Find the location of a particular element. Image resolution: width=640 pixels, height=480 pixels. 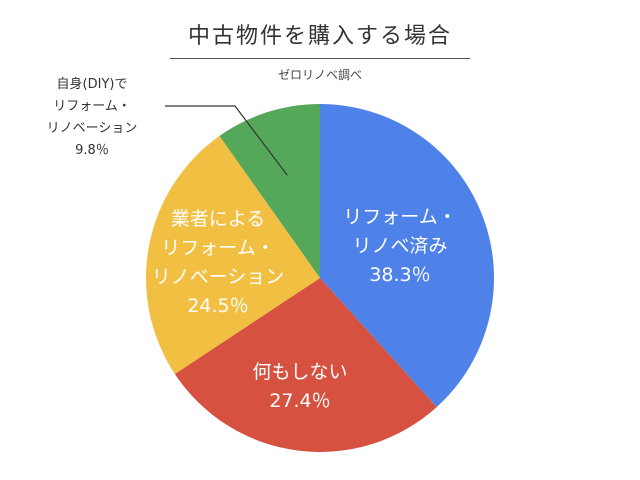

chart-subtitle: ゼロリノベ調べ is located at coordinates (319, 75).